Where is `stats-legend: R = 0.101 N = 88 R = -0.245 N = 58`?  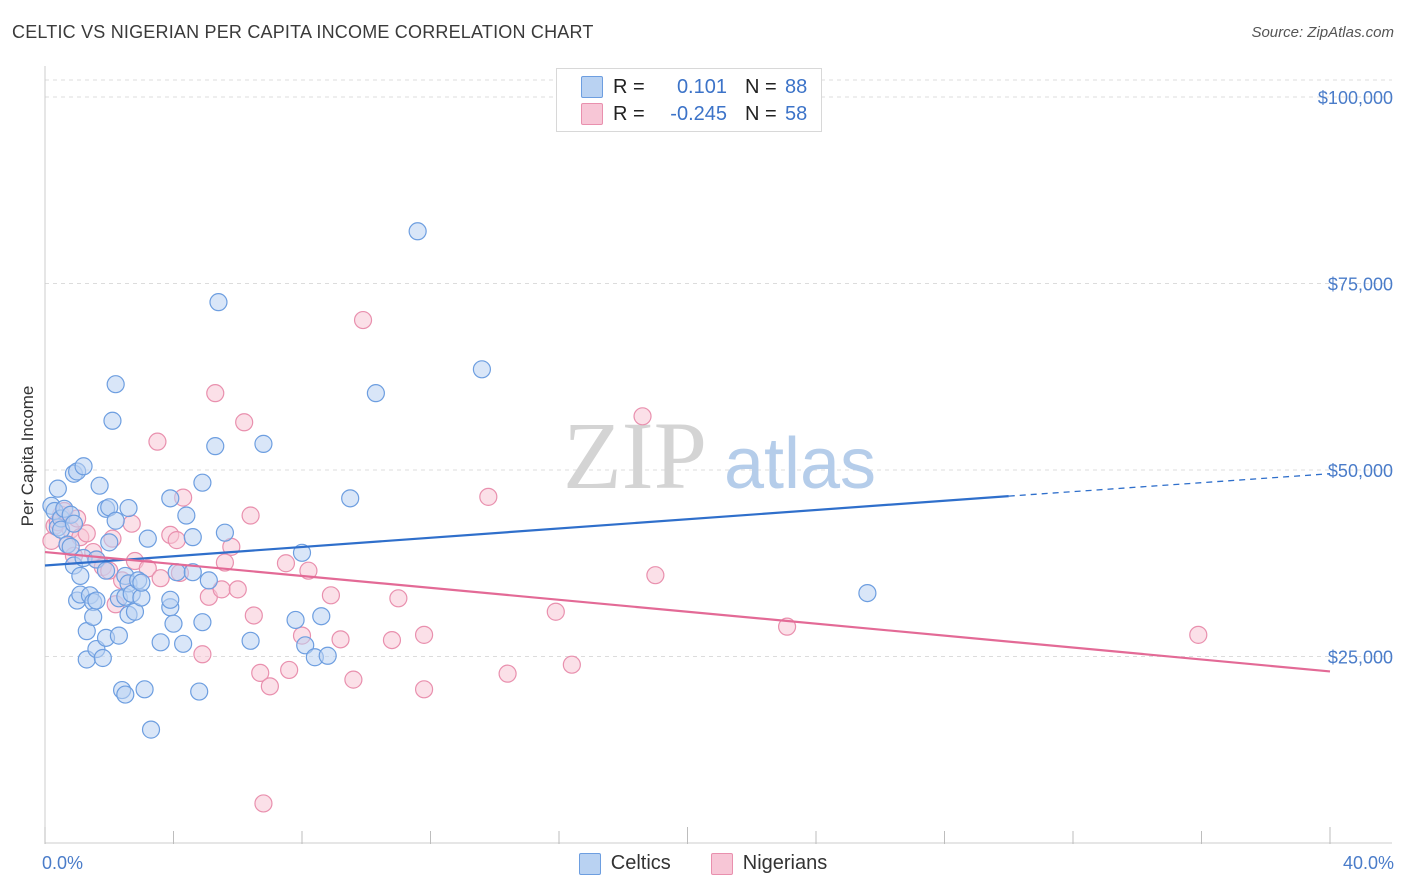
stats-legend: R = 0.101 N = 88 R = -0.245 N = 58 is located at coordinates (689, 100).